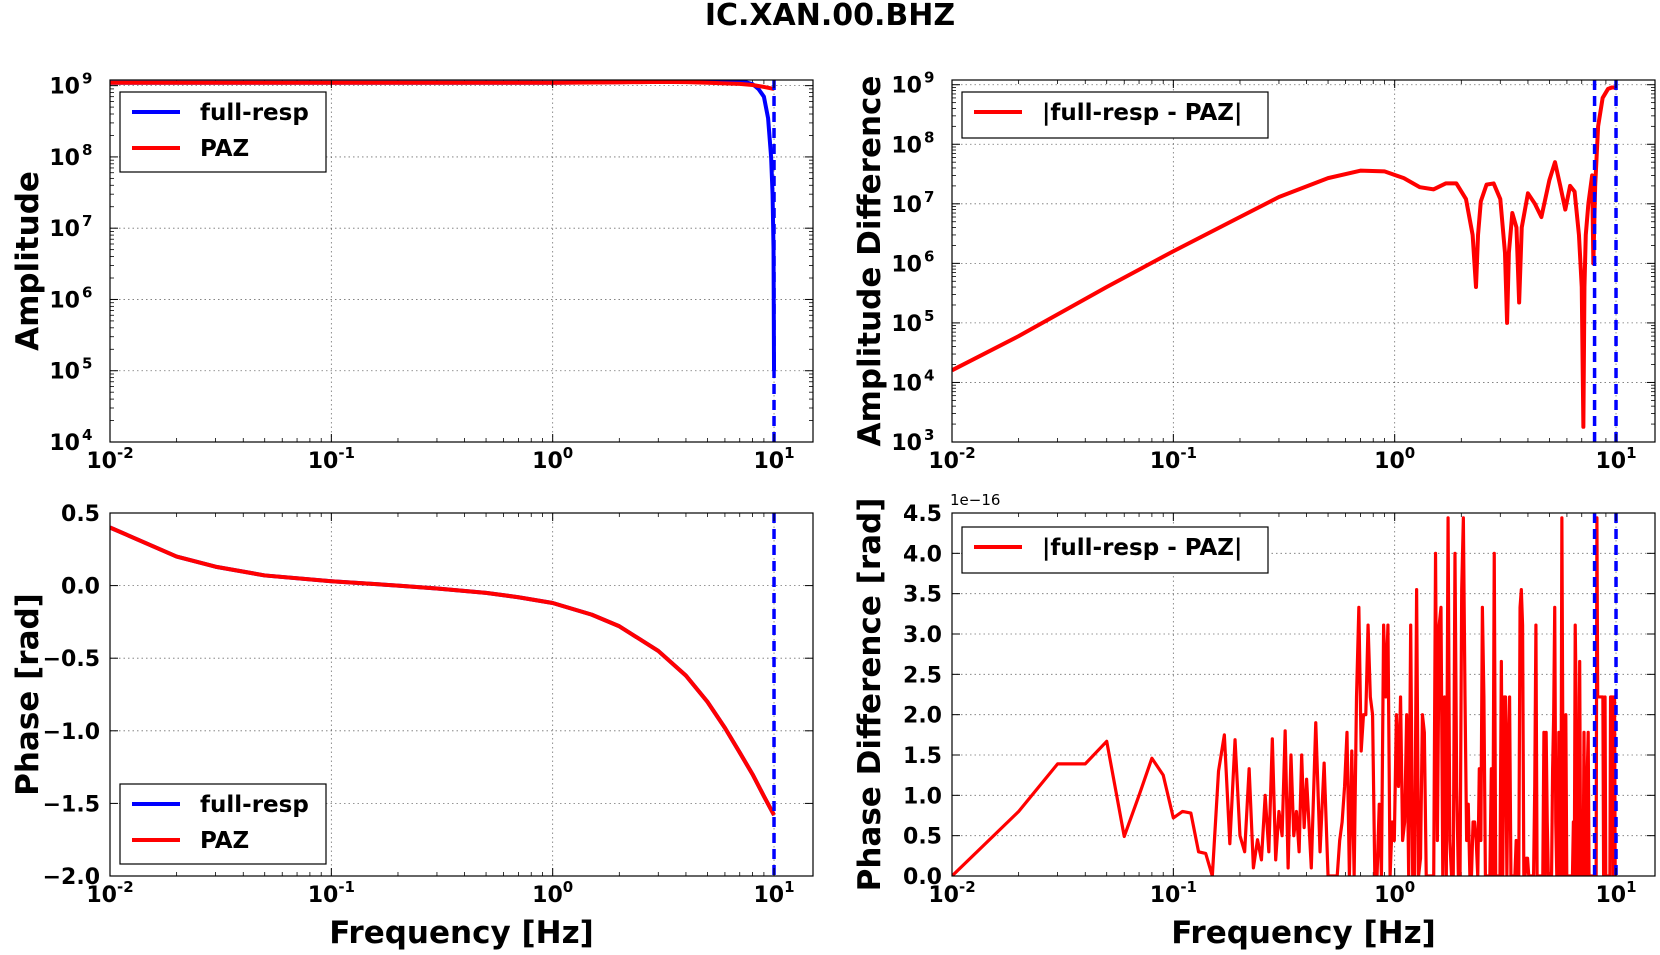 The image size is (1660, 955). Describe the element at coordinates (870, 261) in the screenshot. I see `amplitude-difference-y-axis-label: Amplitude Difference` at that location.